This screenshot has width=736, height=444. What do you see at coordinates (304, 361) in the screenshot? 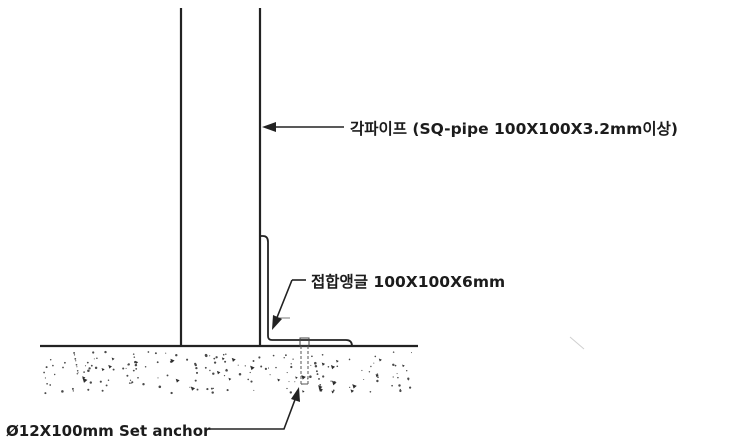
I see `set-anchor` at bounding box center [304, 361].